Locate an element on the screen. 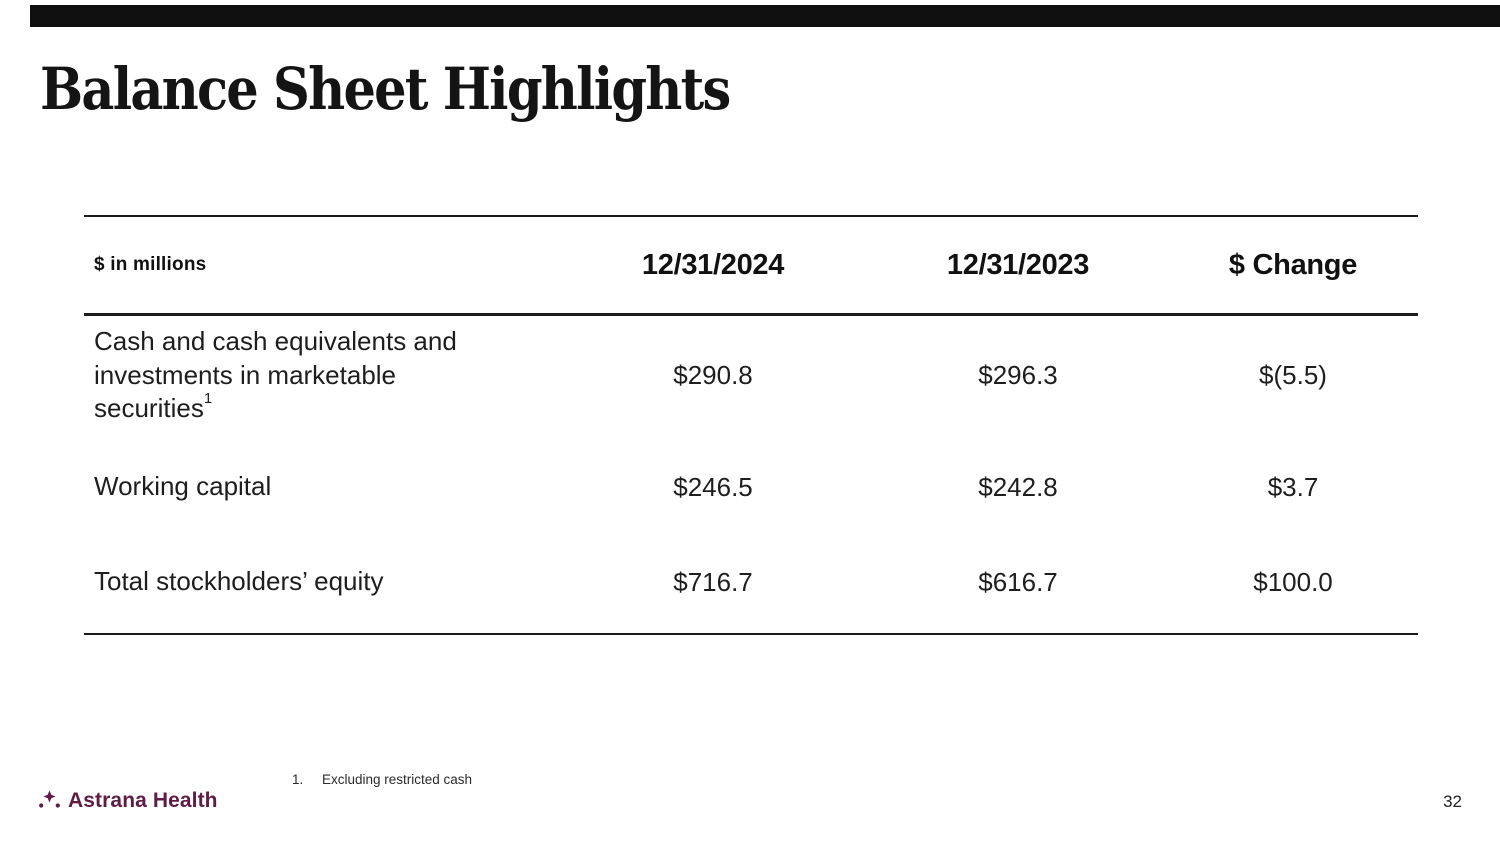  top-accent-bar is located at coordinates (765, 16).